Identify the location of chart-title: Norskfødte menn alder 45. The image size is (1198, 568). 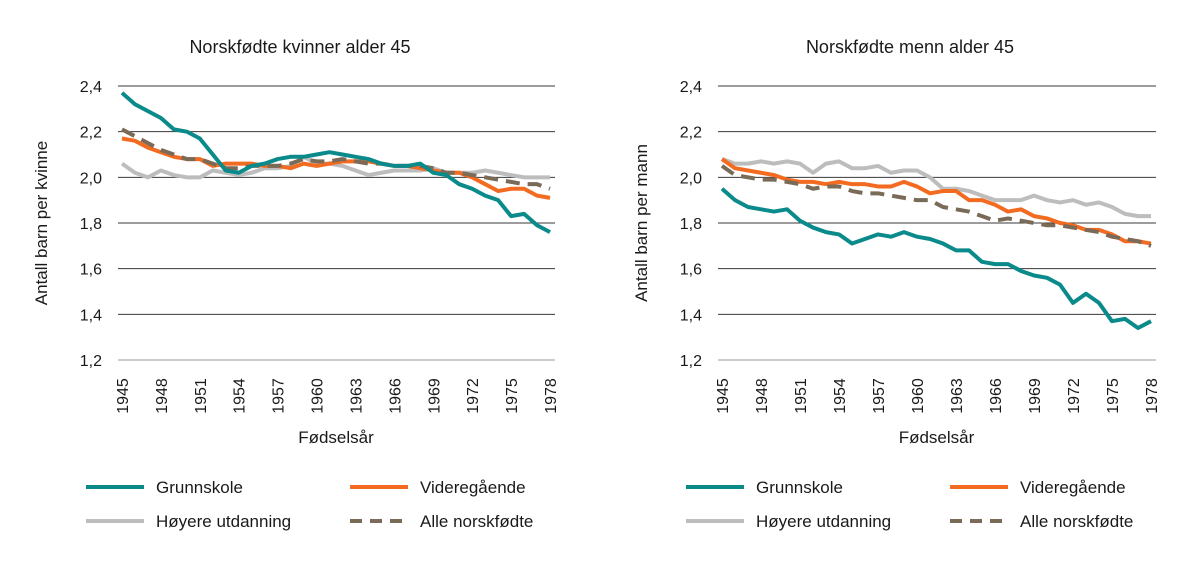
(910, 47).